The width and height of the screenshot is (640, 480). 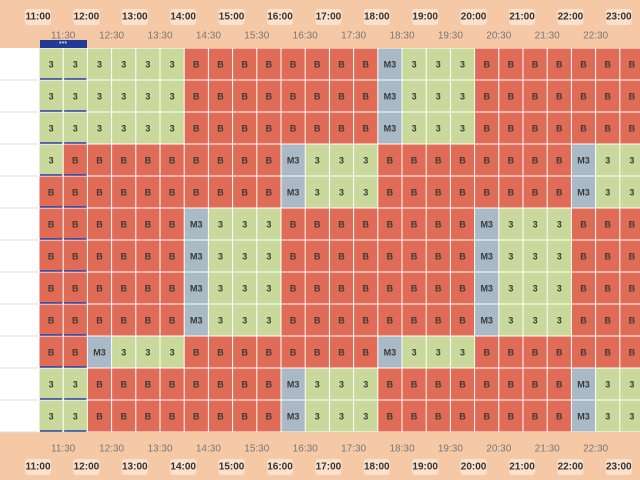 I want to click on half-hour-label: 20:30, so click(x=498, y=449).